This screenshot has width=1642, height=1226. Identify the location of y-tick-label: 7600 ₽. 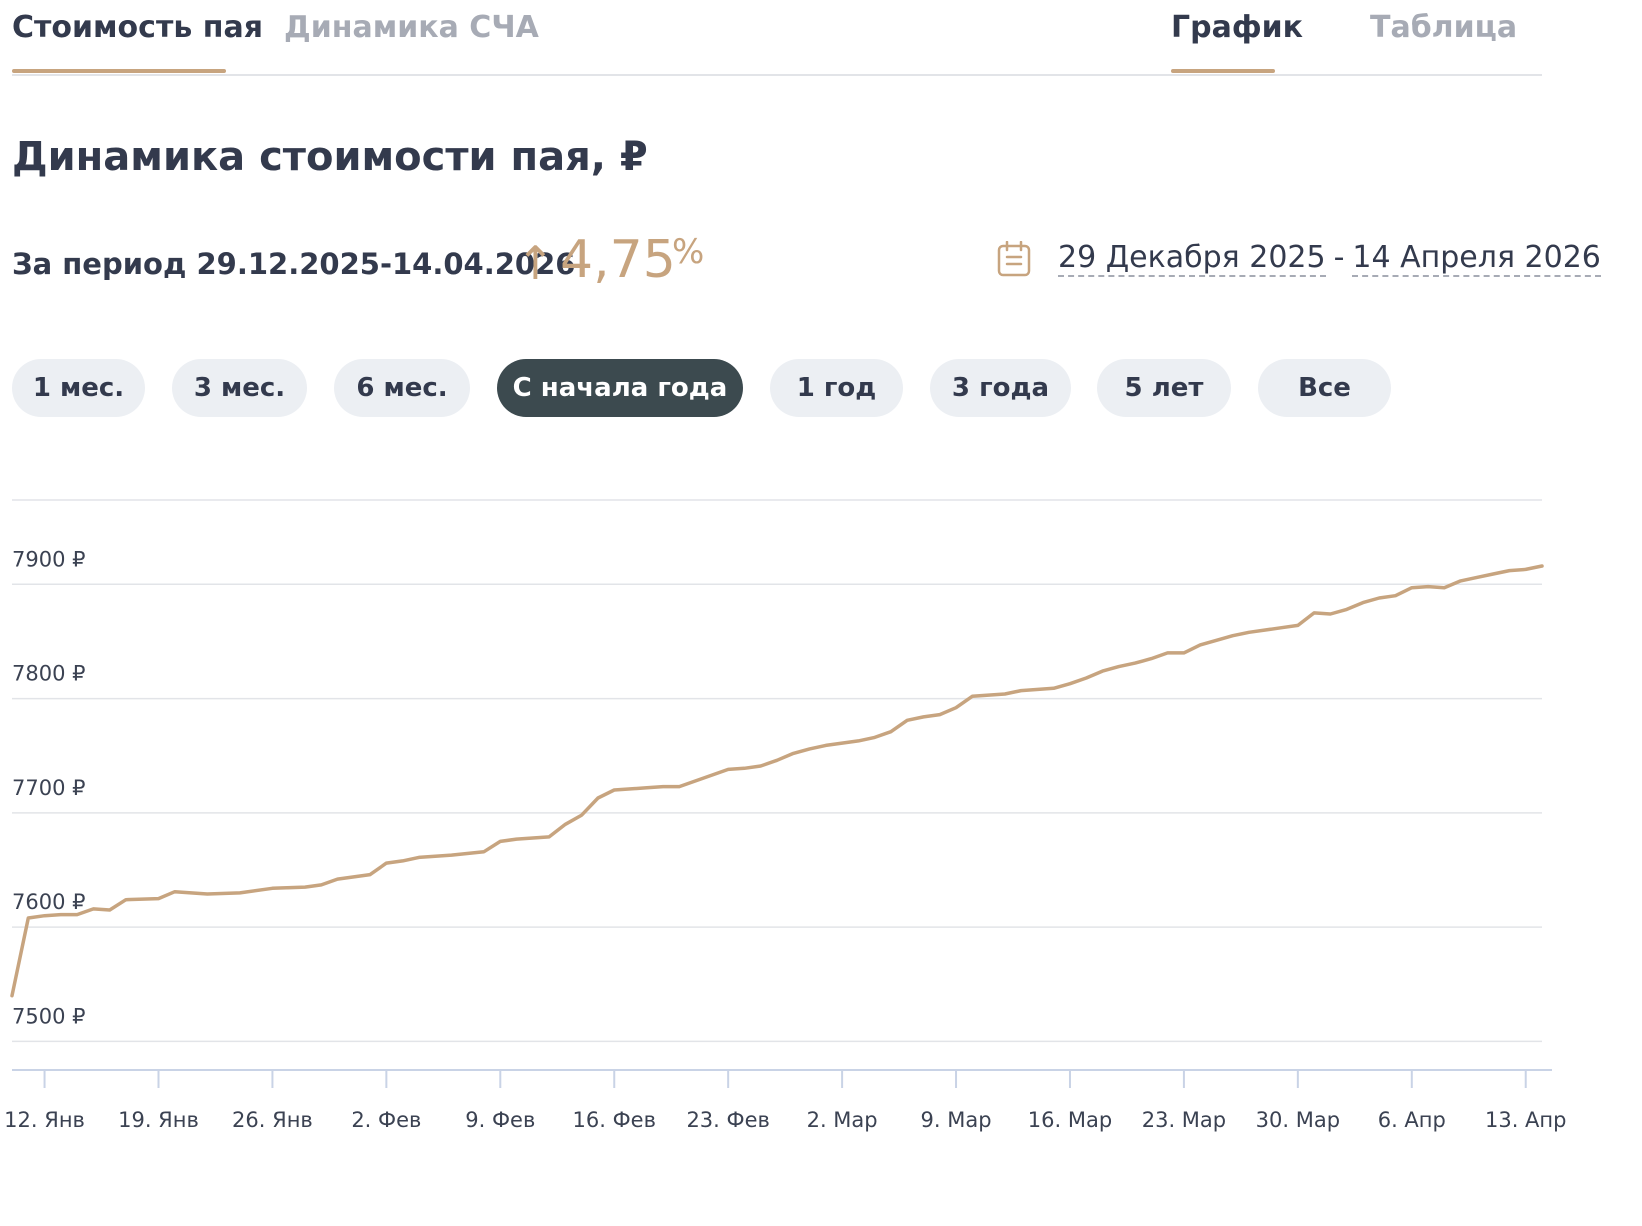
(48, 902).